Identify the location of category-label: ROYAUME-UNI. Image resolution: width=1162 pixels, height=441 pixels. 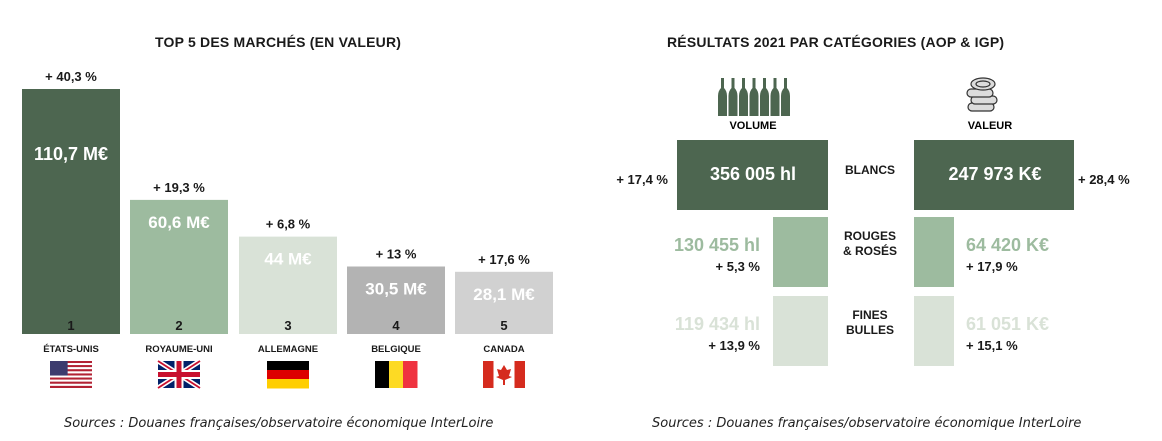
(178, 349).